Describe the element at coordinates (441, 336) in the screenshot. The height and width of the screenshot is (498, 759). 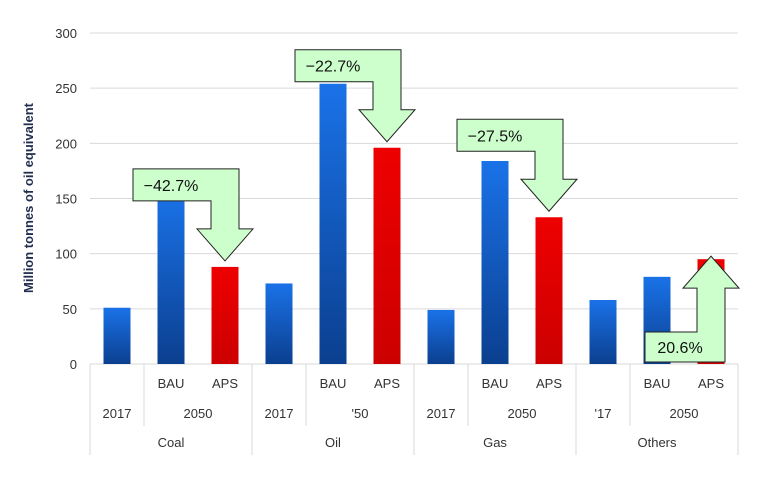
I see `bar-gas-base` at that location.